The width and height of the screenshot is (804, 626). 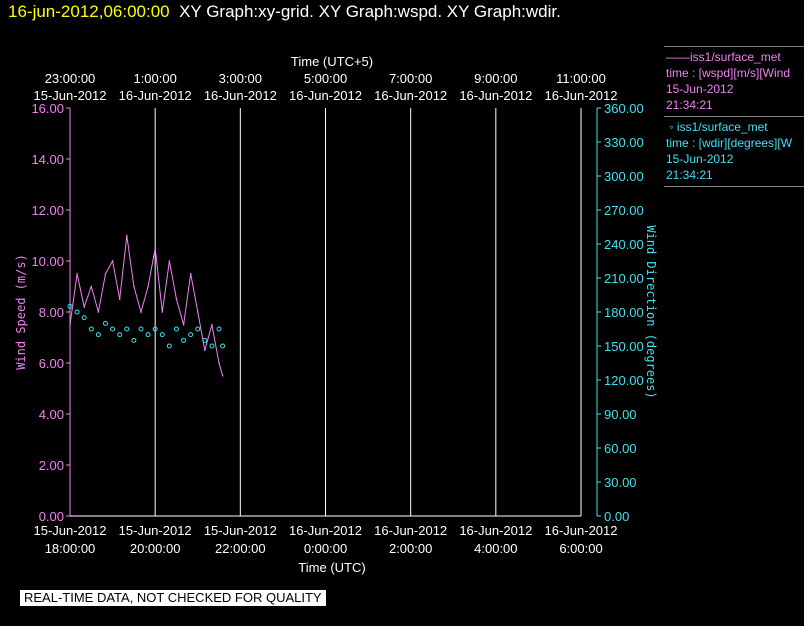 What do you see at coordinates (21, 312) in the screenshot?
I see `left-axis-label: Wind Speed (m/s)` at bounding box center [21, 312].